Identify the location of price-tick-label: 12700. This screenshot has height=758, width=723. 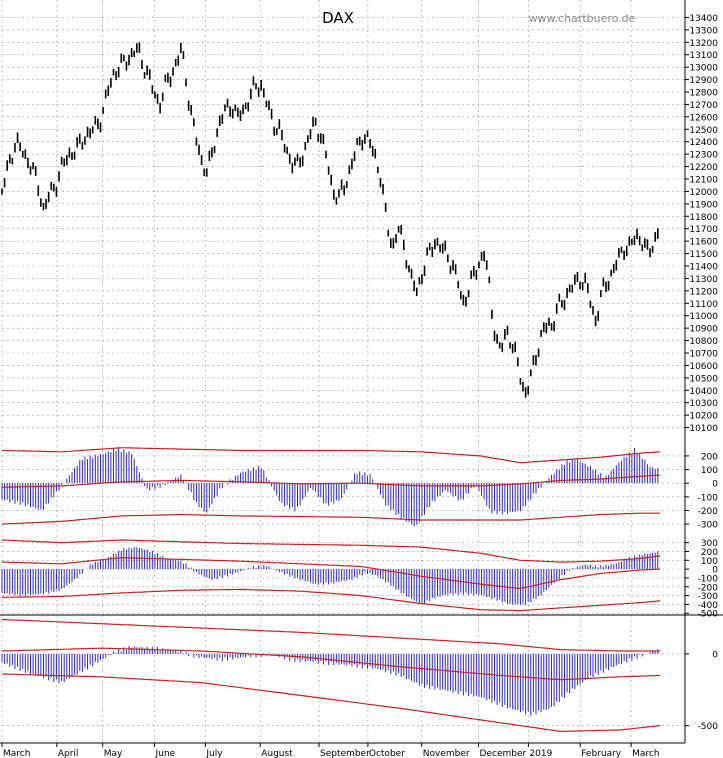
(703, 106).